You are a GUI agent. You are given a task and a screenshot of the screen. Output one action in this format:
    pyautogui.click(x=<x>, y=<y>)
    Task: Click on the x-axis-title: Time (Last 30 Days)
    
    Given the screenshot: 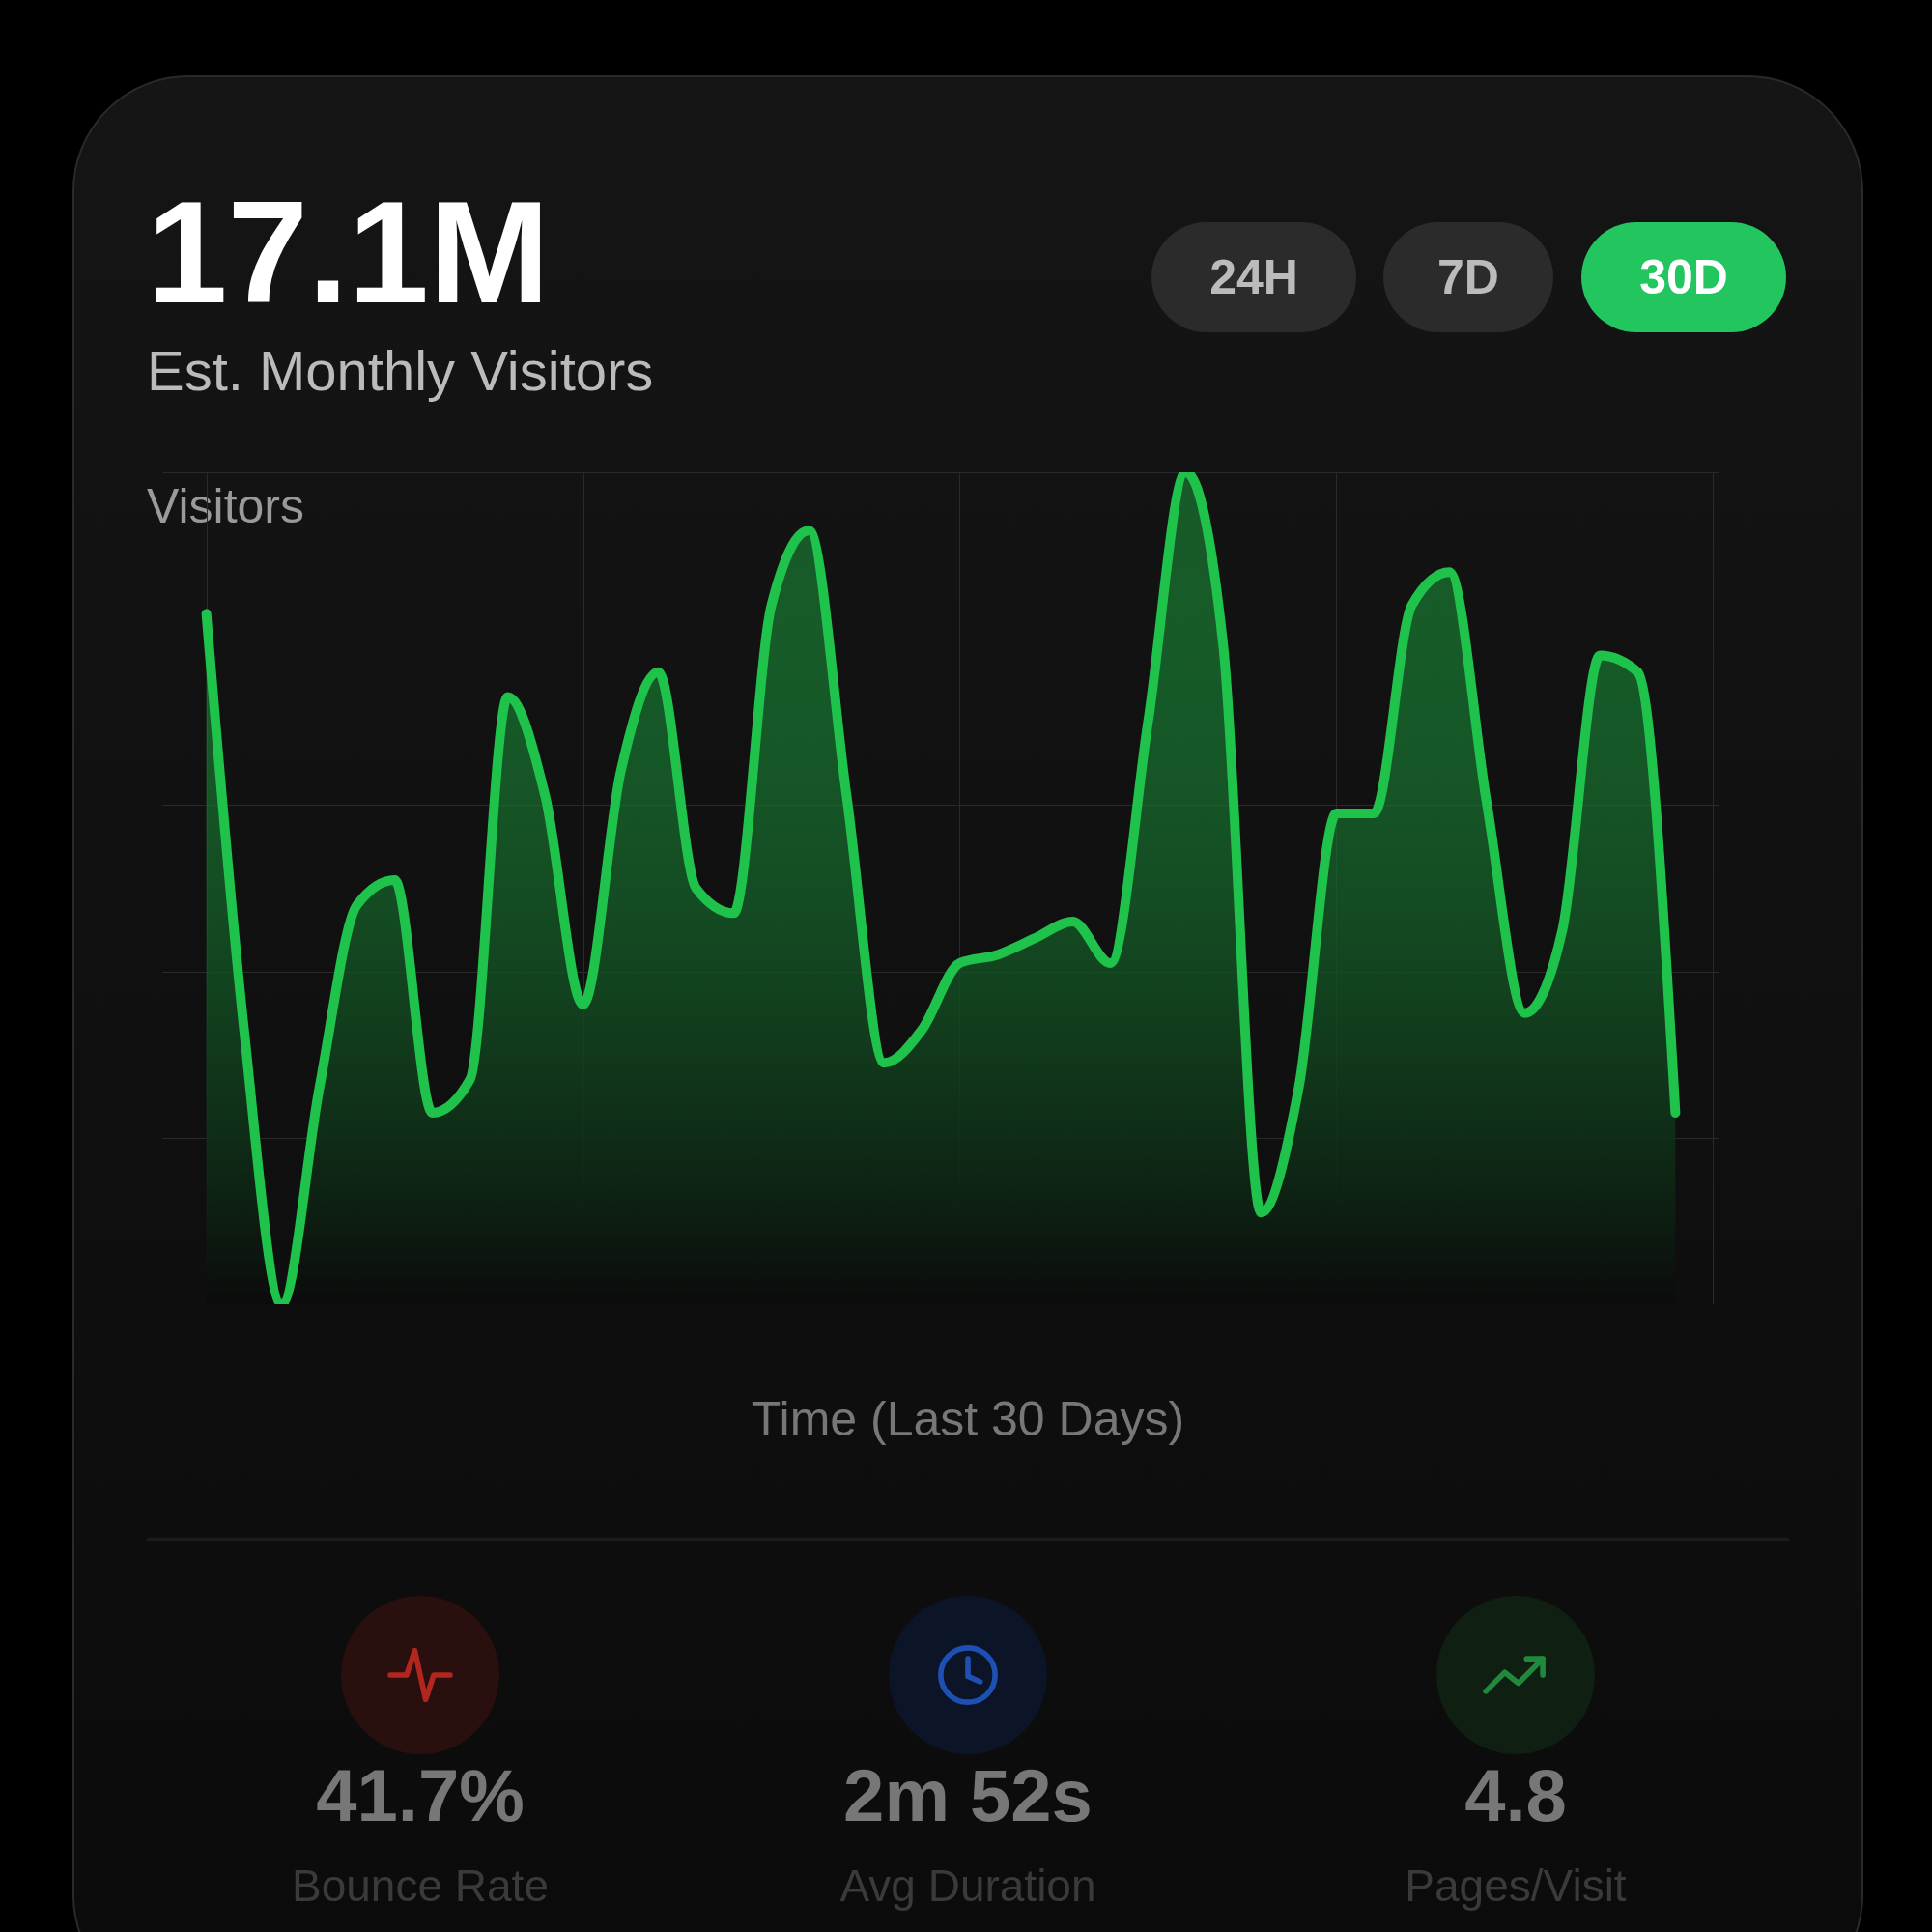 What is the action you would take?
    pyautogui.click(x=968, y=1419)
    